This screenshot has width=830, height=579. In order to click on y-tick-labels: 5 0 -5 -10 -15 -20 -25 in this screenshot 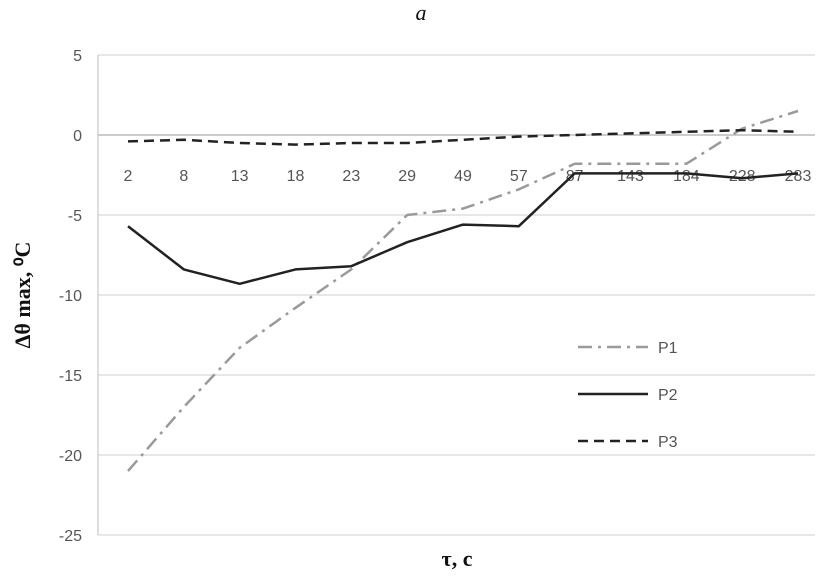, I will do `click(70, 296)`.